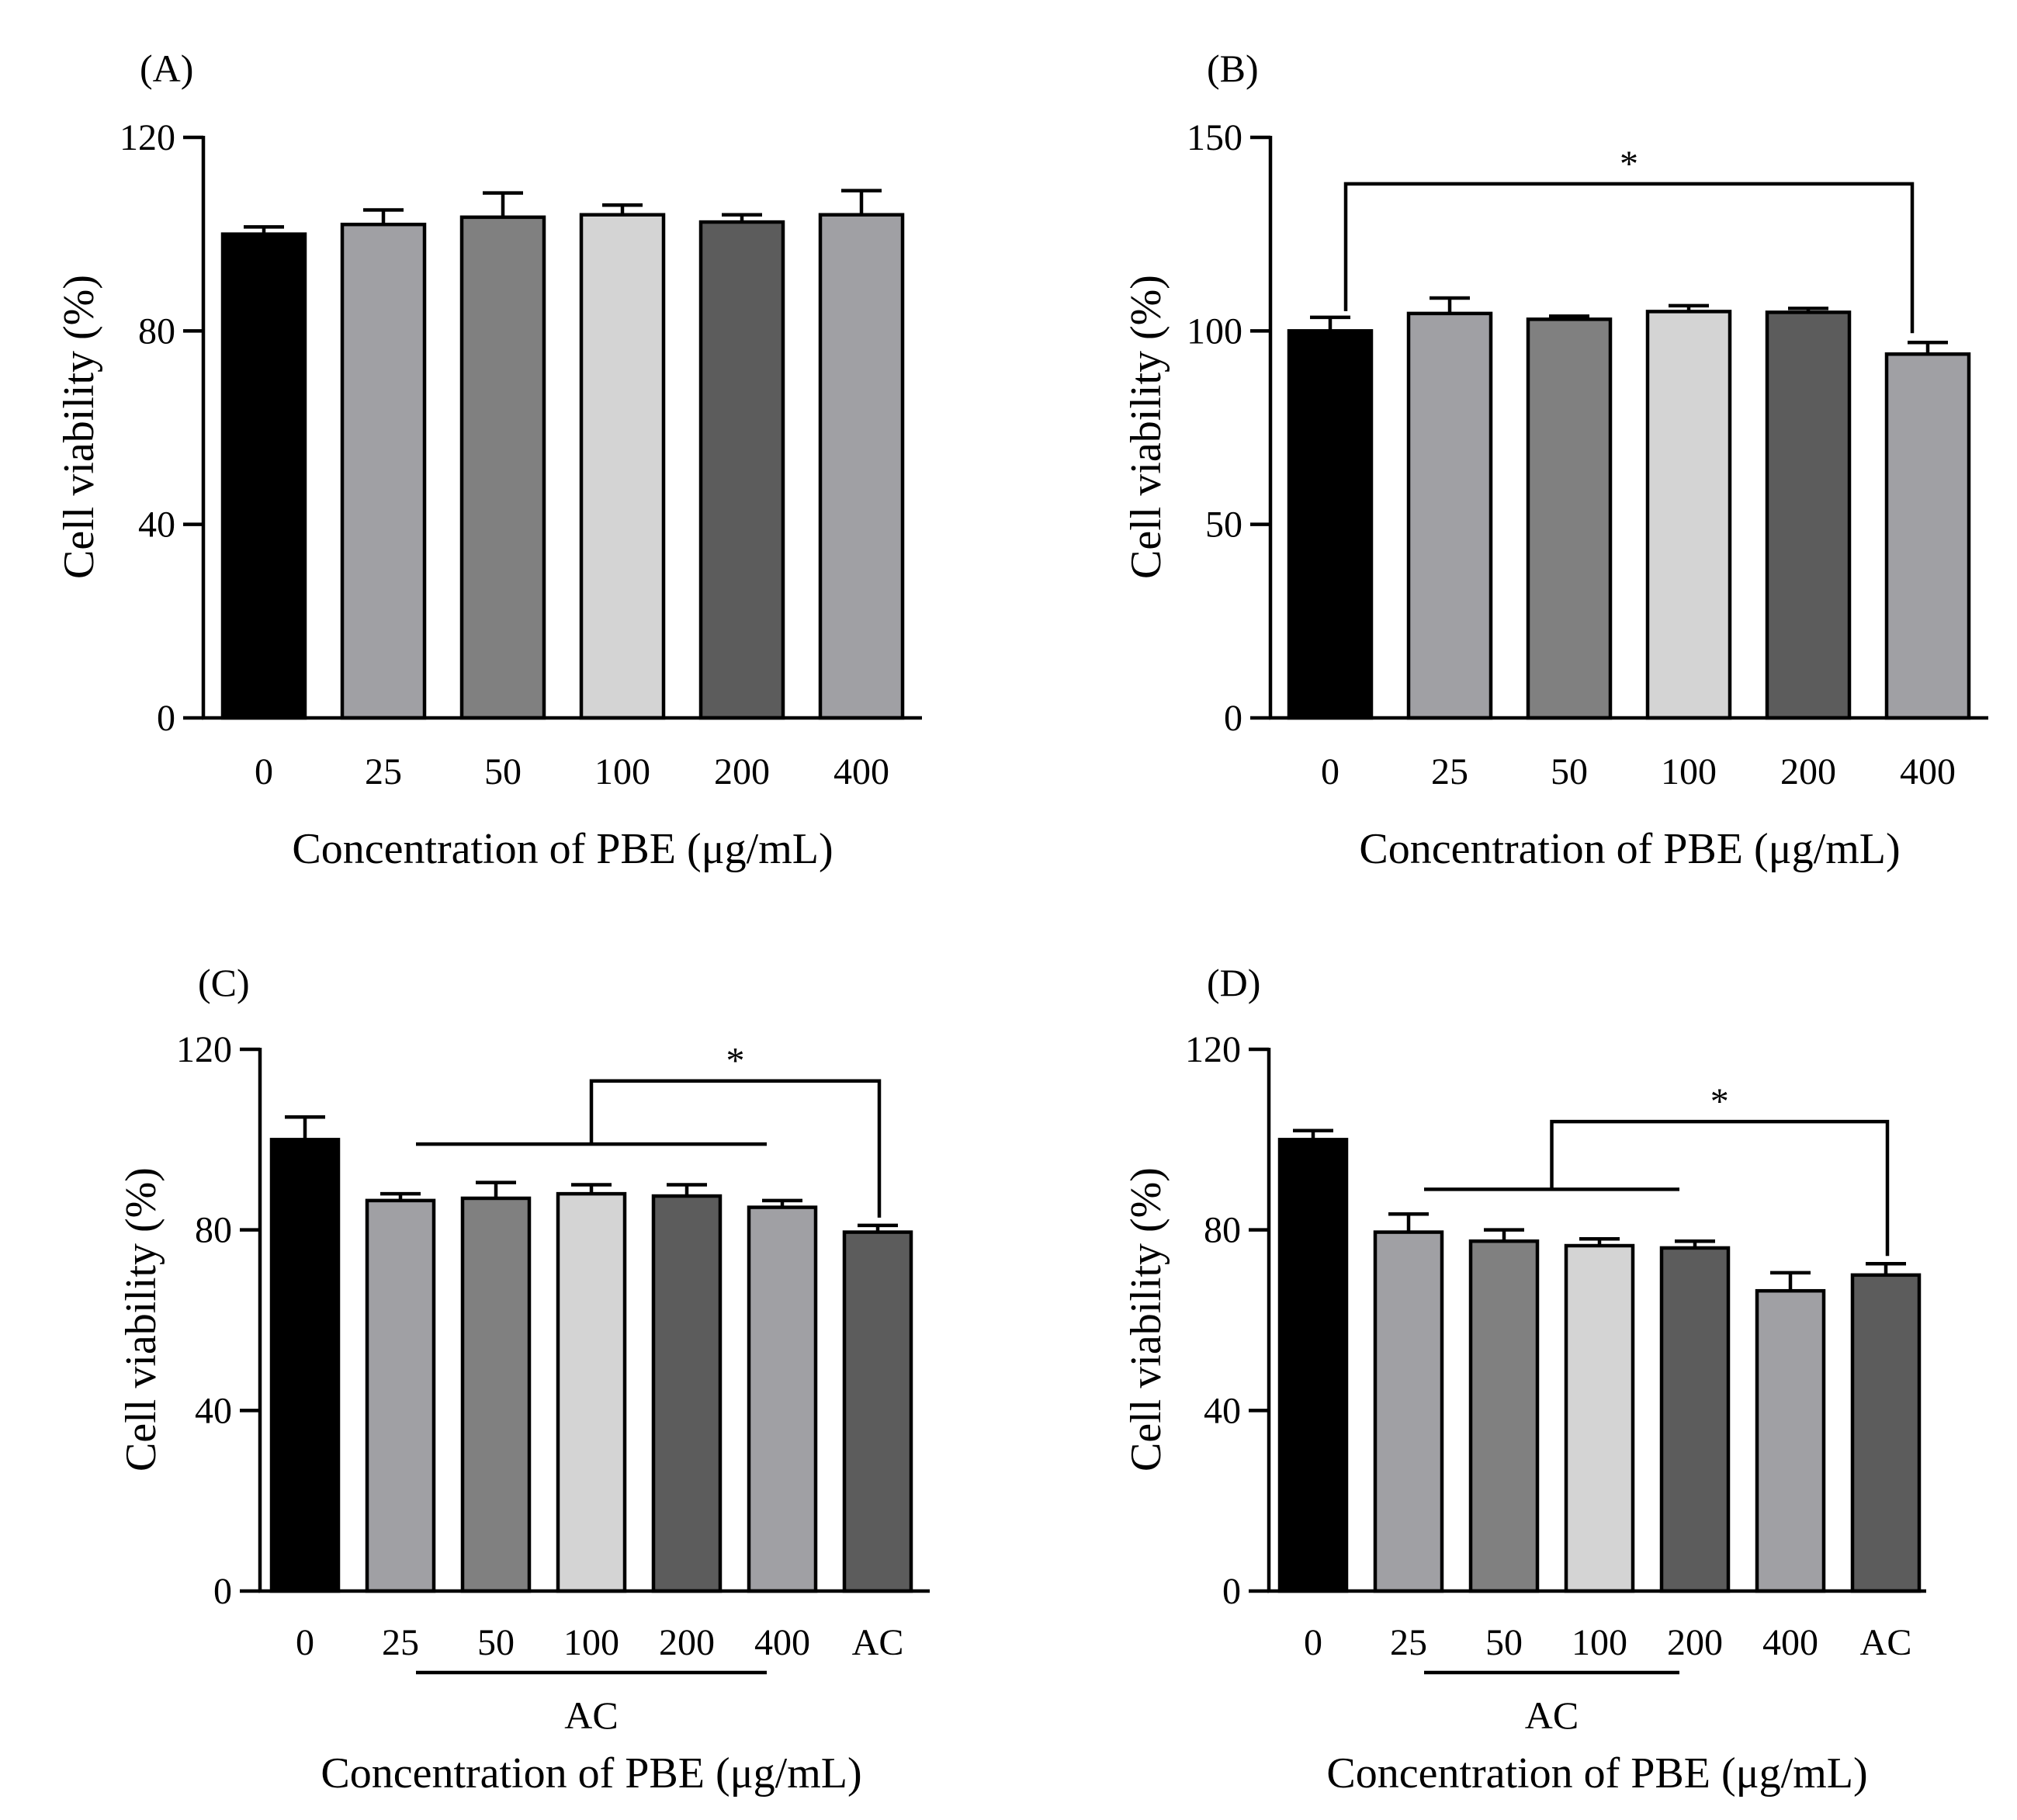 The height and width of the screenshot is (1820, 2017). Describe the element at coordinates (1233, 983) in the screenshot. I see `panel-label: (D)` at that location.